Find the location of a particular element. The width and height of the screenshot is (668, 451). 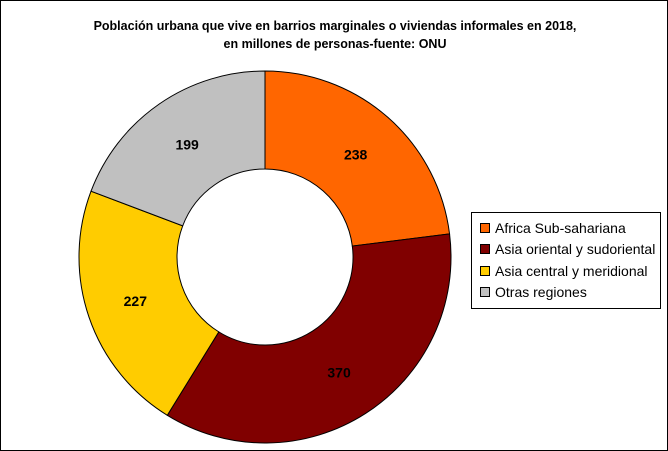

legend-item-africa-subsahariana: Africa Sub-sahariana is located at coordinates (570, 228).